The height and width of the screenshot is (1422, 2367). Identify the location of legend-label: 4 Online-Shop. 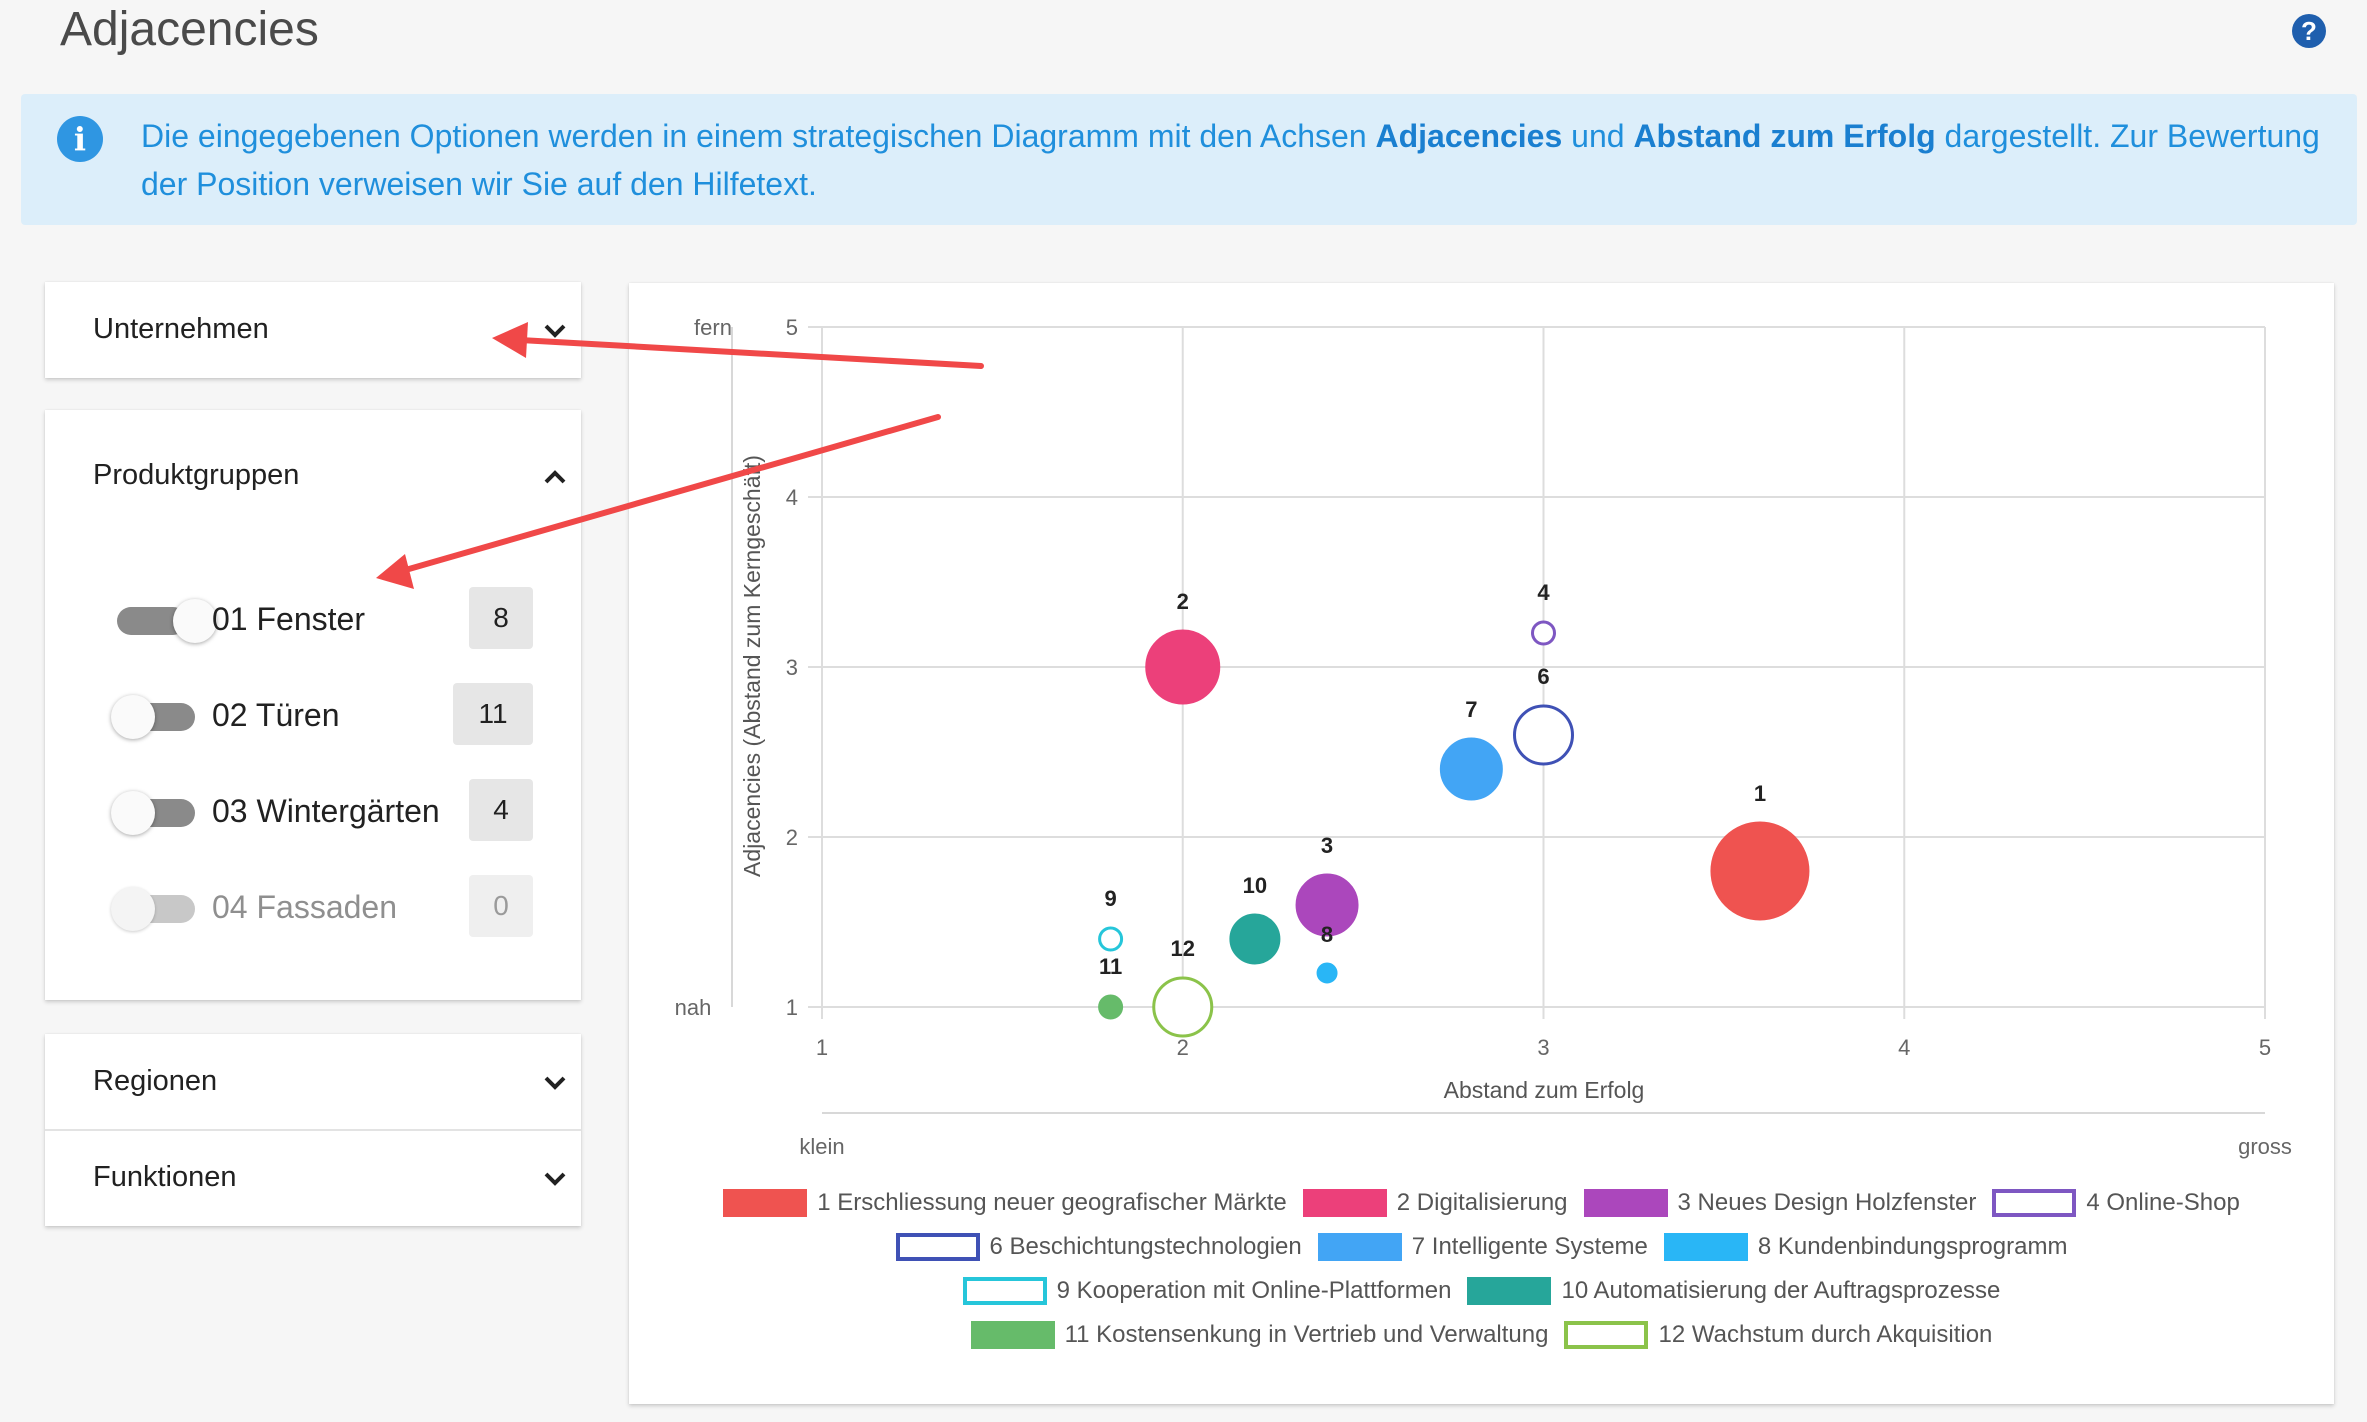
(2163, 1202).